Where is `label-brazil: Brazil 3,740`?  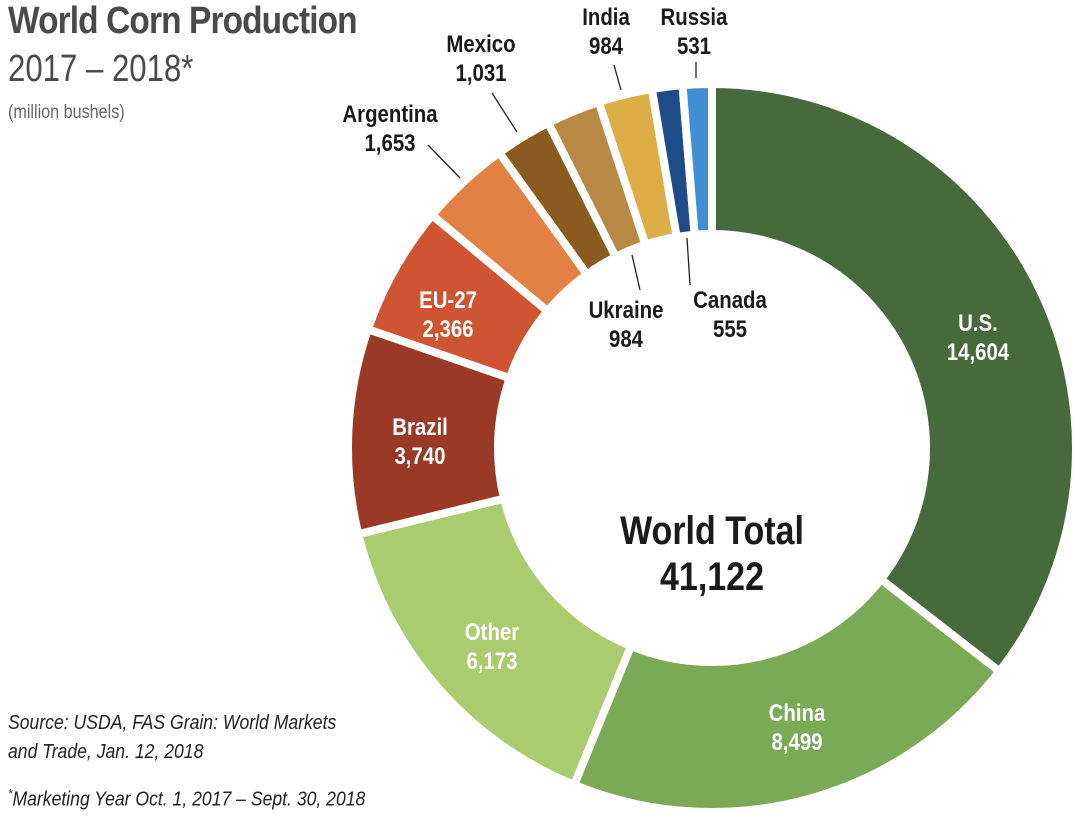 label-brazil: Brazil 3,740 is located at coordinates (420, 442).